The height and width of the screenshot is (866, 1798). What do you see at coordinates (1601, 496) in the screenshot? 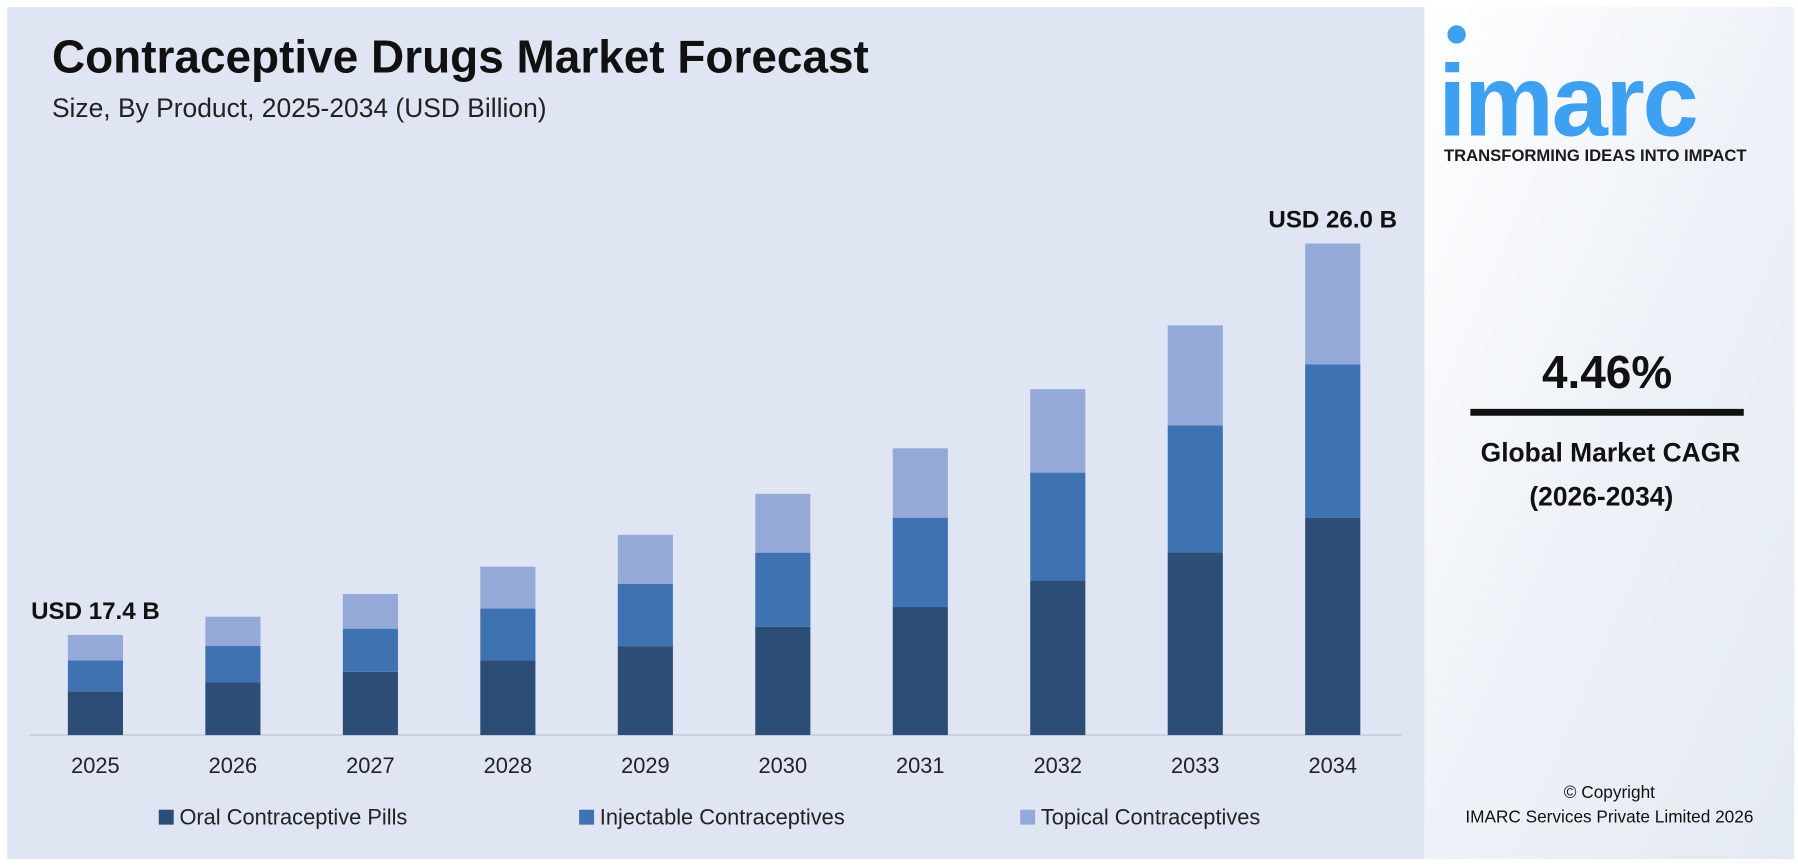
I see `cagr-period: (2026-2034)` at bounding box center [1601, 496].